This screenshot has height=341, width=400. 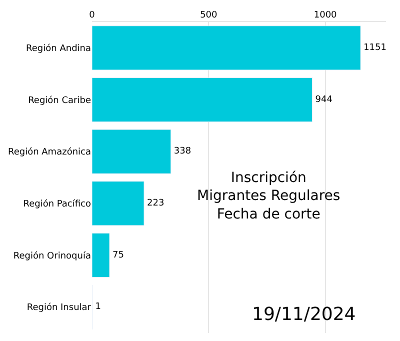 I want to click on data-label: 75, so click(x=118, y=255).